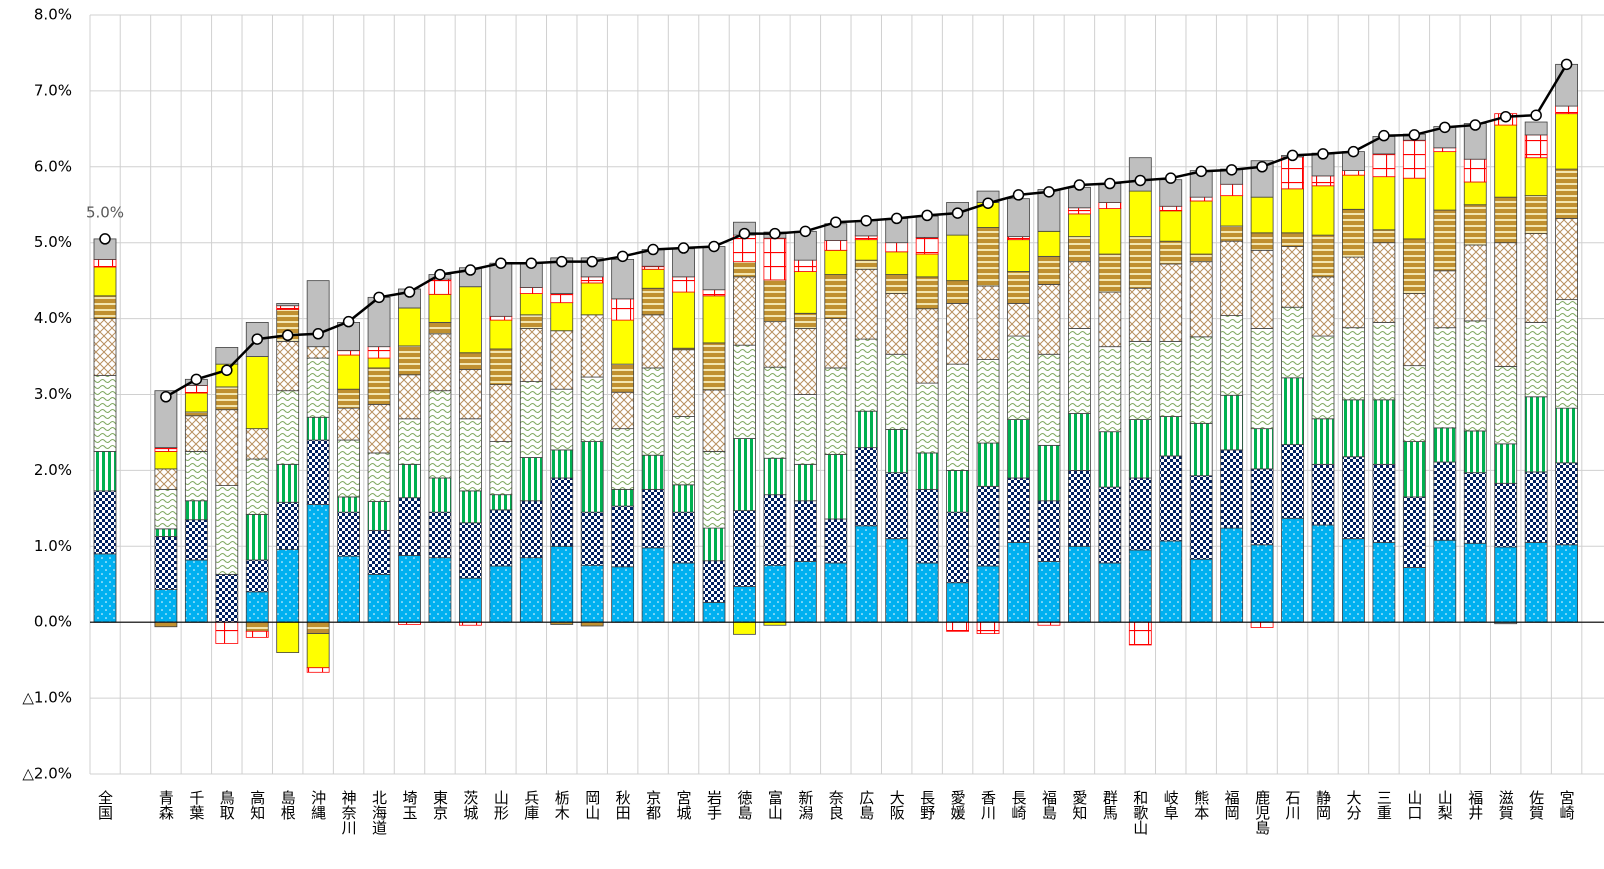 The height and width of the screenshot is (869, 1604). What do you see at coordinates (714, 805) in the screenshot?
I see `x-tick-label: 岩手` at bounding box center [714, 805].